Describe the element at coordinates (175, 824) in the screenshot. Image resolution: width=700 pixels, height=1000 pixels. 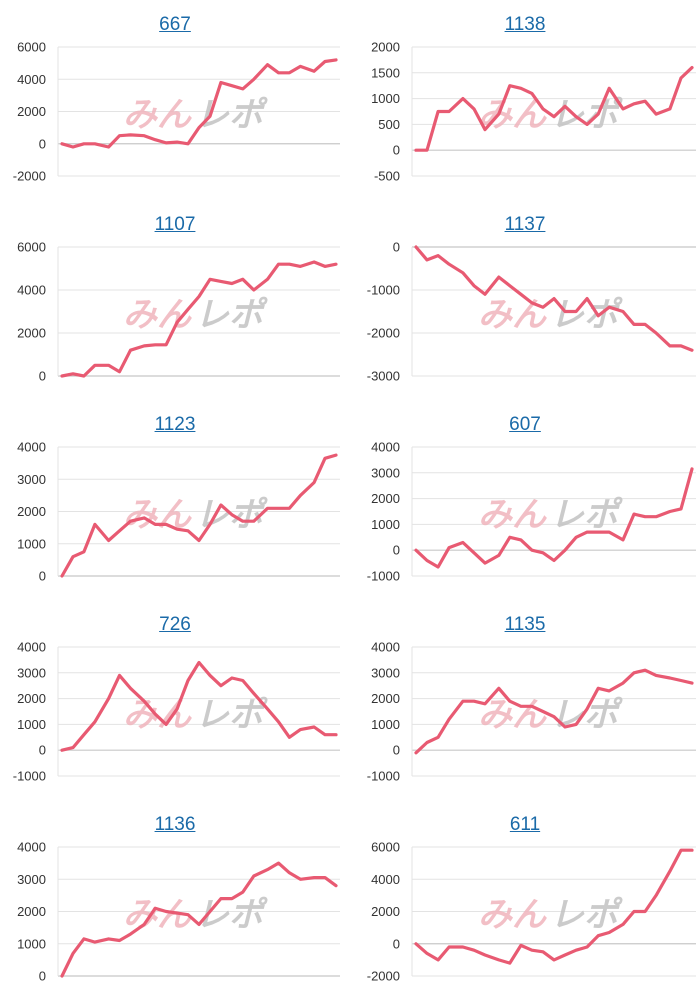
I see `chart-title-link: 1136` at that location.